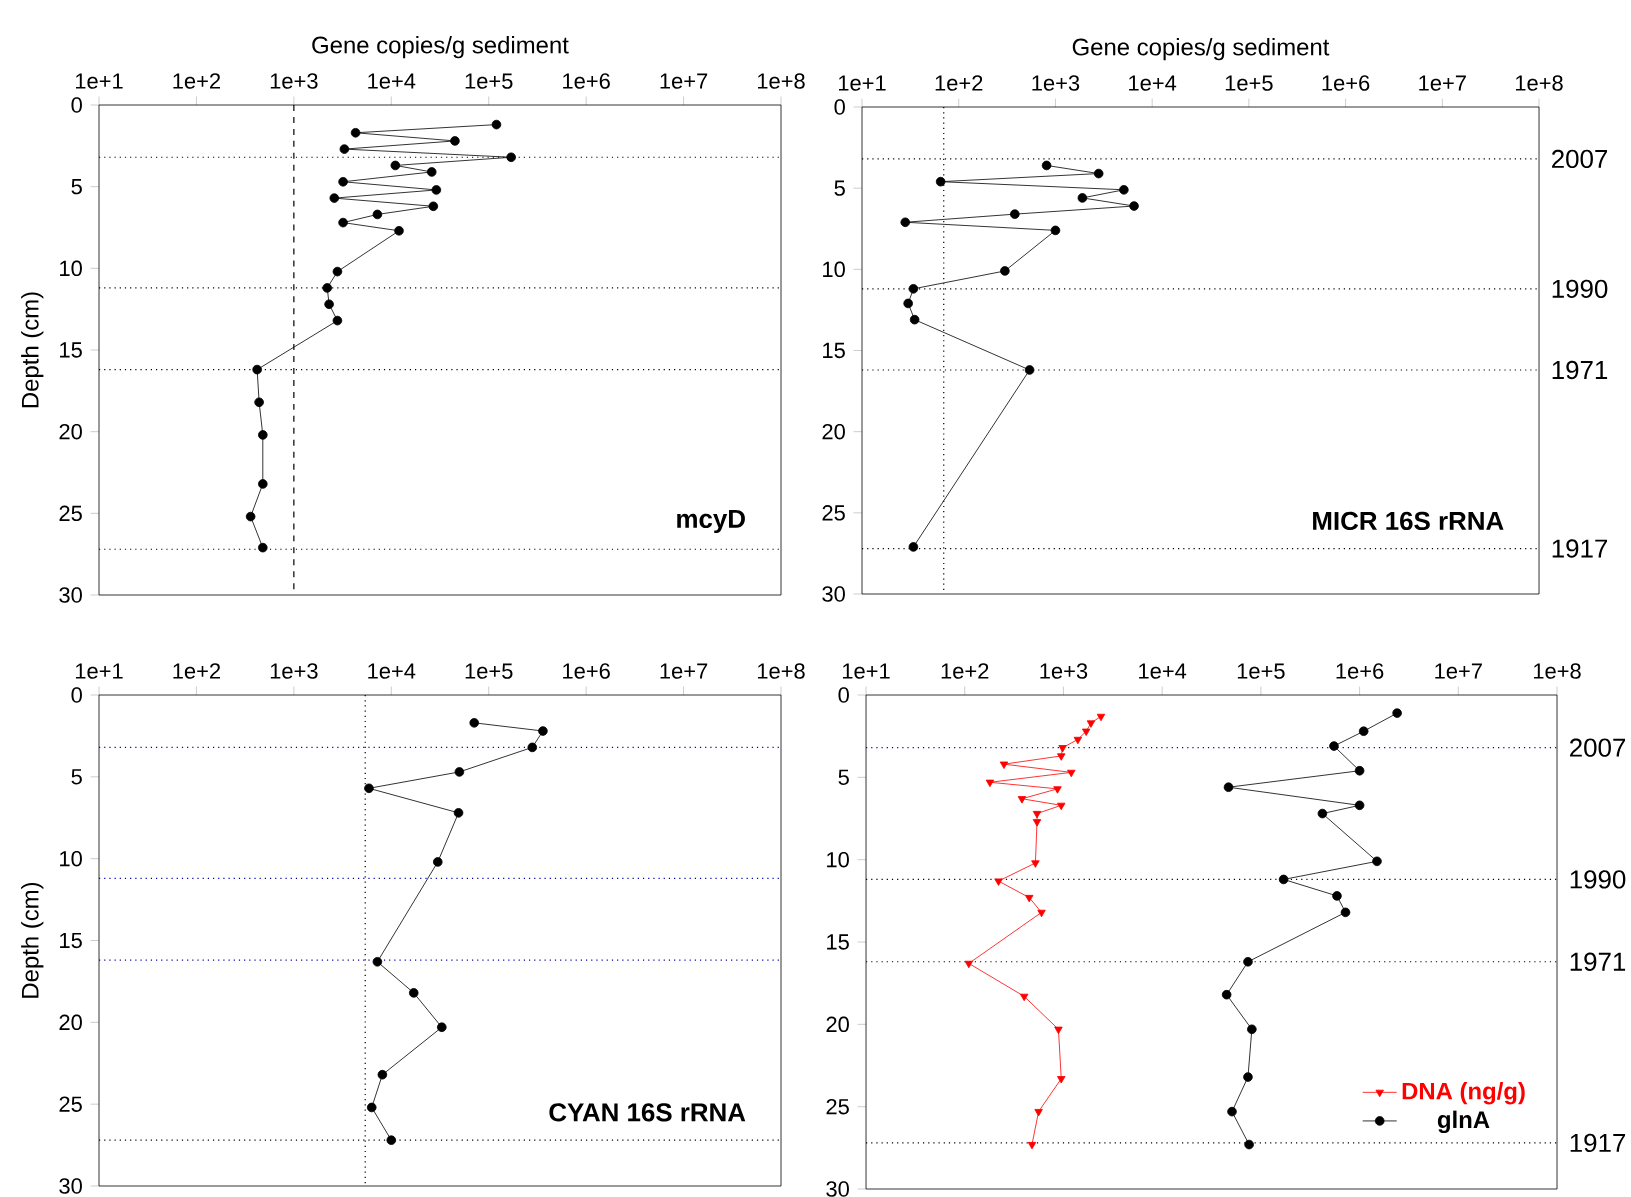 This screenshot has height=1197, width=1631. What do you see at coordinates (647, 1112) in the screenshot?
I see `annotation: CYAN 16S rRNA` at bounding box center [647, 1112].